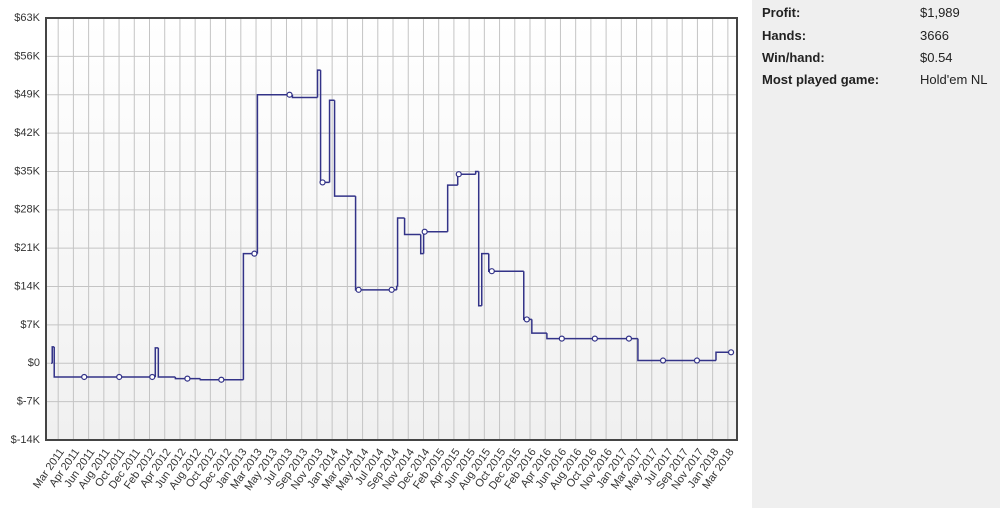 This screenshot has height=508, width=1000. Describe the element at coordinates (27, 18) in the screenshot. I see `y-tick-label: $63K` at that location.